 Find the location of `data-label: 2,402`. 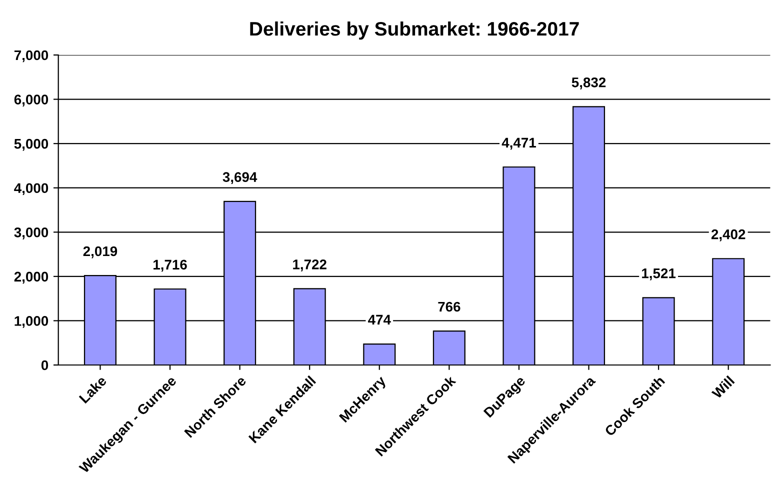

data-label: 2,402 is located at coordinates (728, 235).